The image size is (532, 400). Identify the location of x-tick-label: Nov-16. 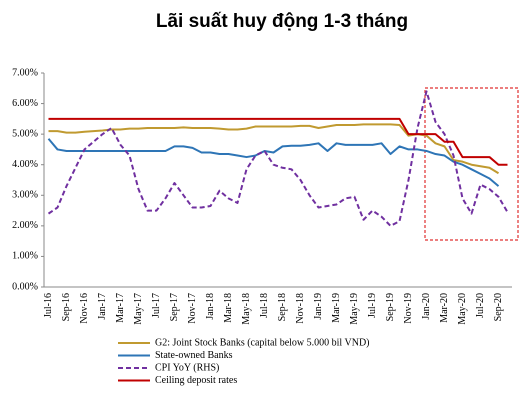
(84, 308).